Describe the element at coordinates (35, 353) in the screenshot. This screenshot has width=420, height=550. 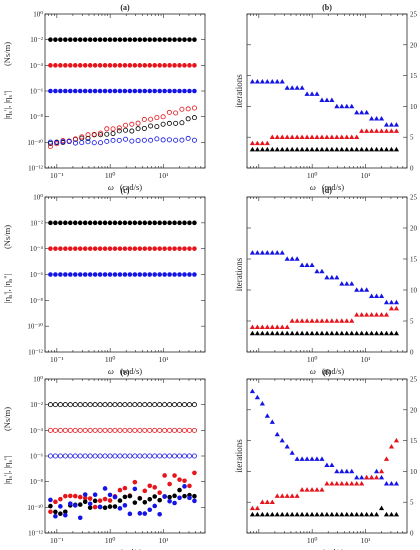
I see `y-tick-label: 10⁻¹²` at that location.